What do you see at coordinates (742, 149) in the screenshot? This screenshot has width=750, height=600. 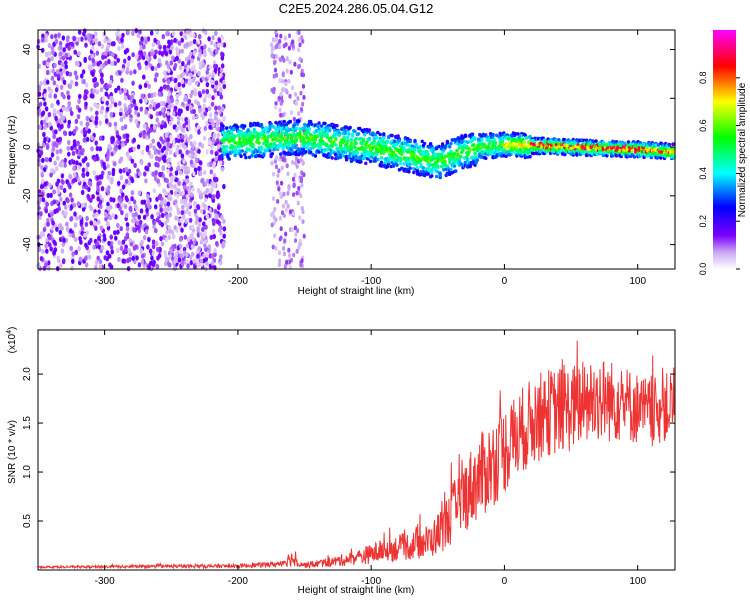 I see `colorbar-label: Normalized spectral amplitude` at bounding box center [742, 149].